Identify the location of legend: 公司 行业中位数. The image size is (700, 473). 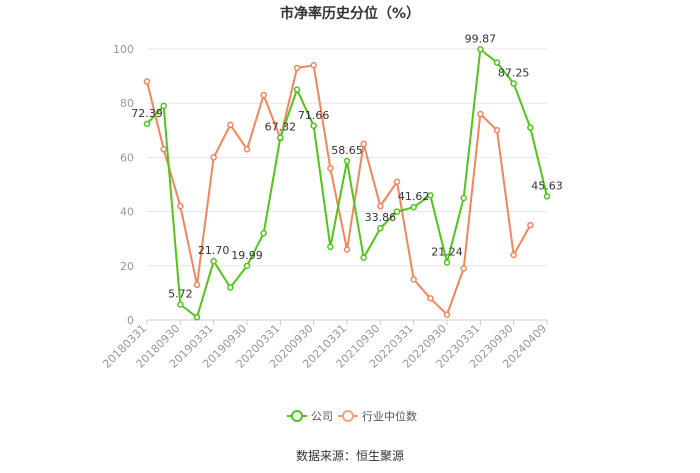
(352, 416).